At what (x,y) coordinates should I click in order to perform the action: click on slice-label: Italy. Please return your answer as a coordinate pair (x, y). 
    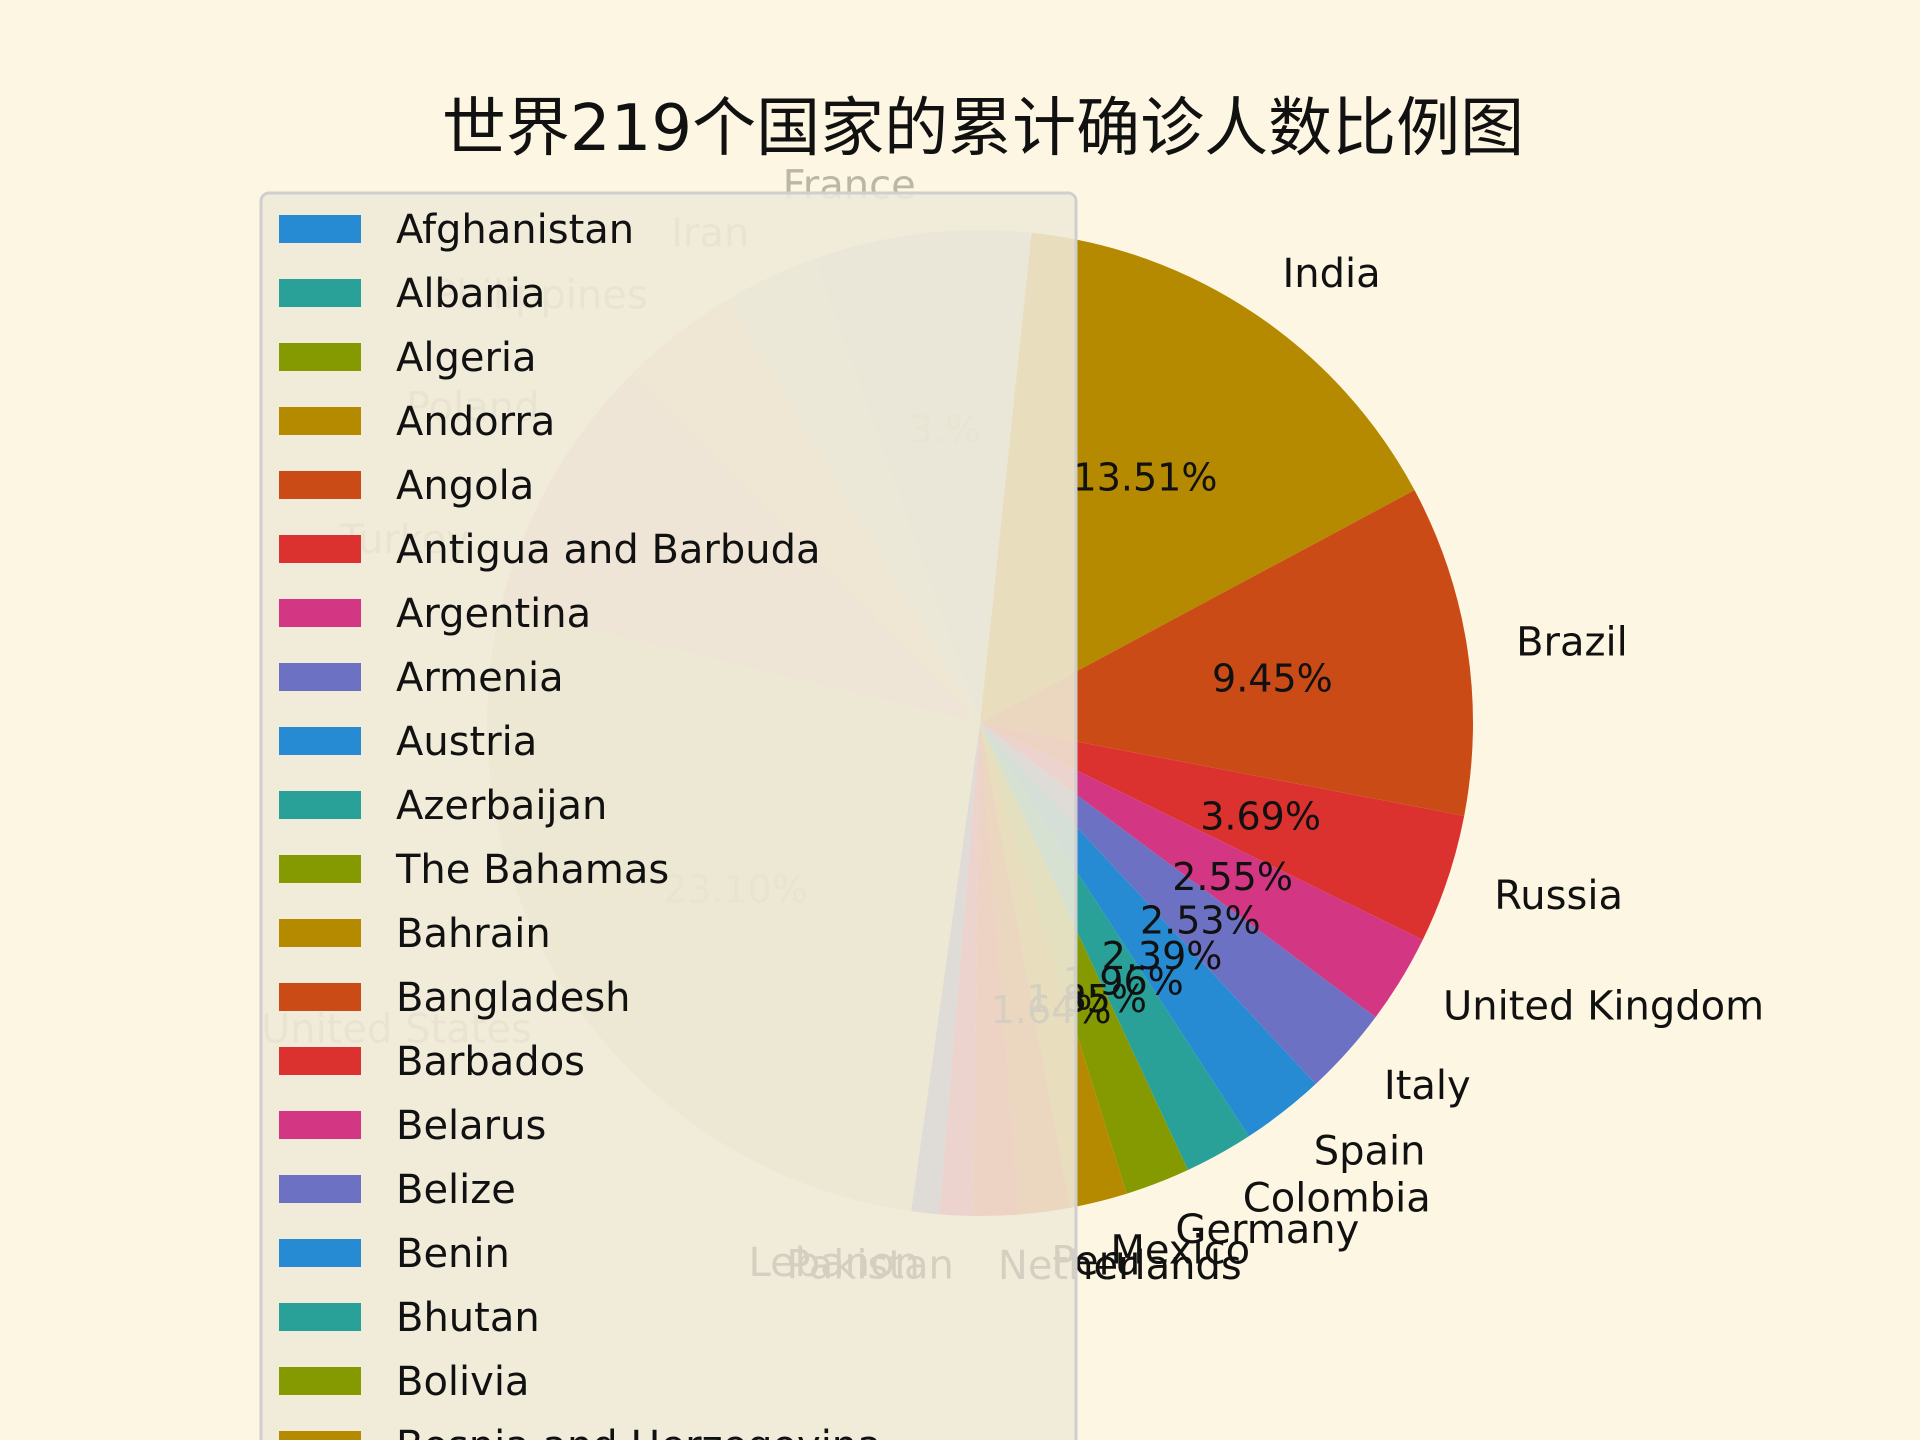
    Looking at the image, I should click on (1427, 1086).